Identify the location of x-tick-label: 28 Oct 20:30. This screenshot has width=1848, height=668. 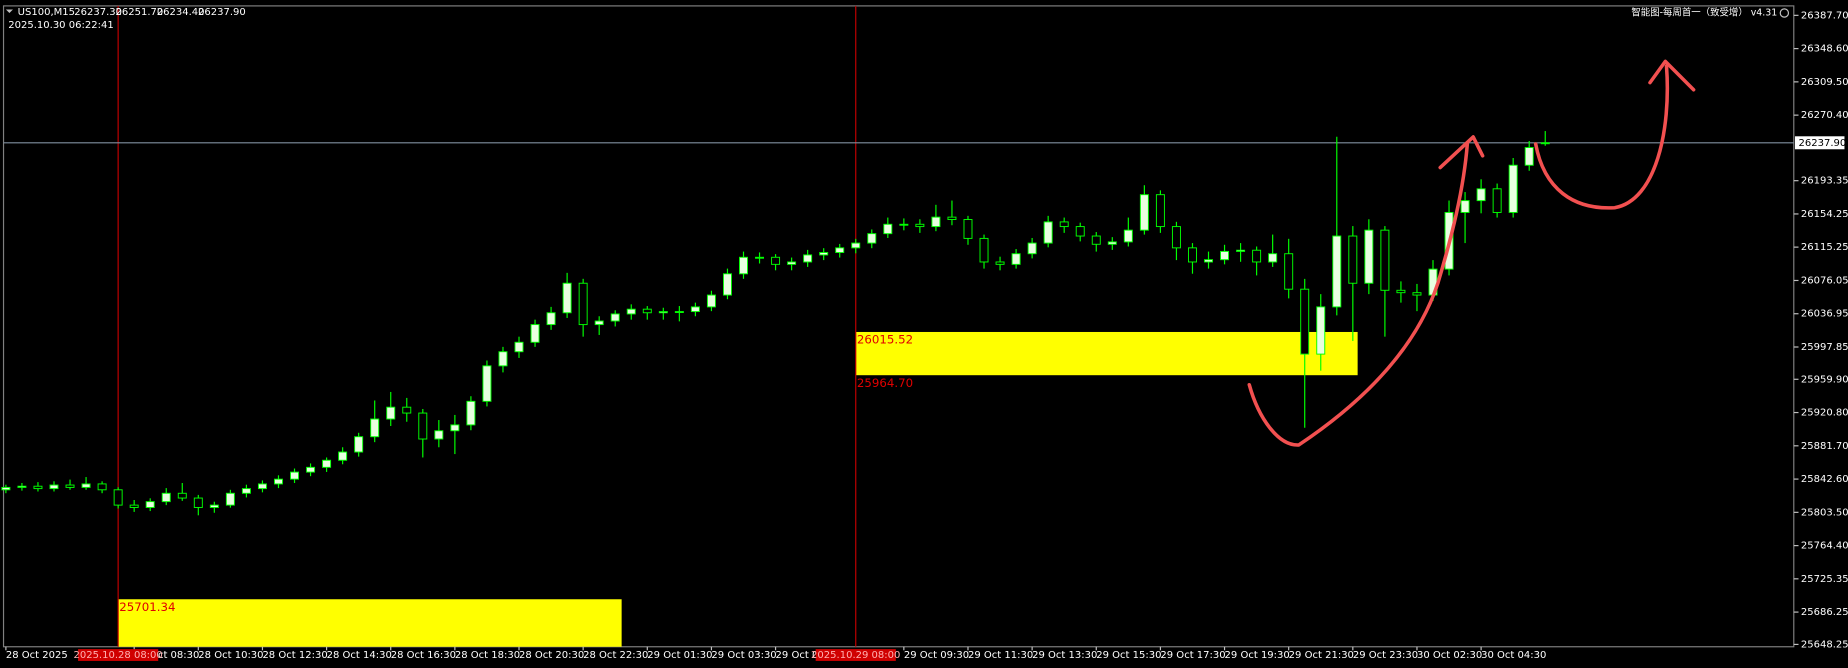
(551, 655).